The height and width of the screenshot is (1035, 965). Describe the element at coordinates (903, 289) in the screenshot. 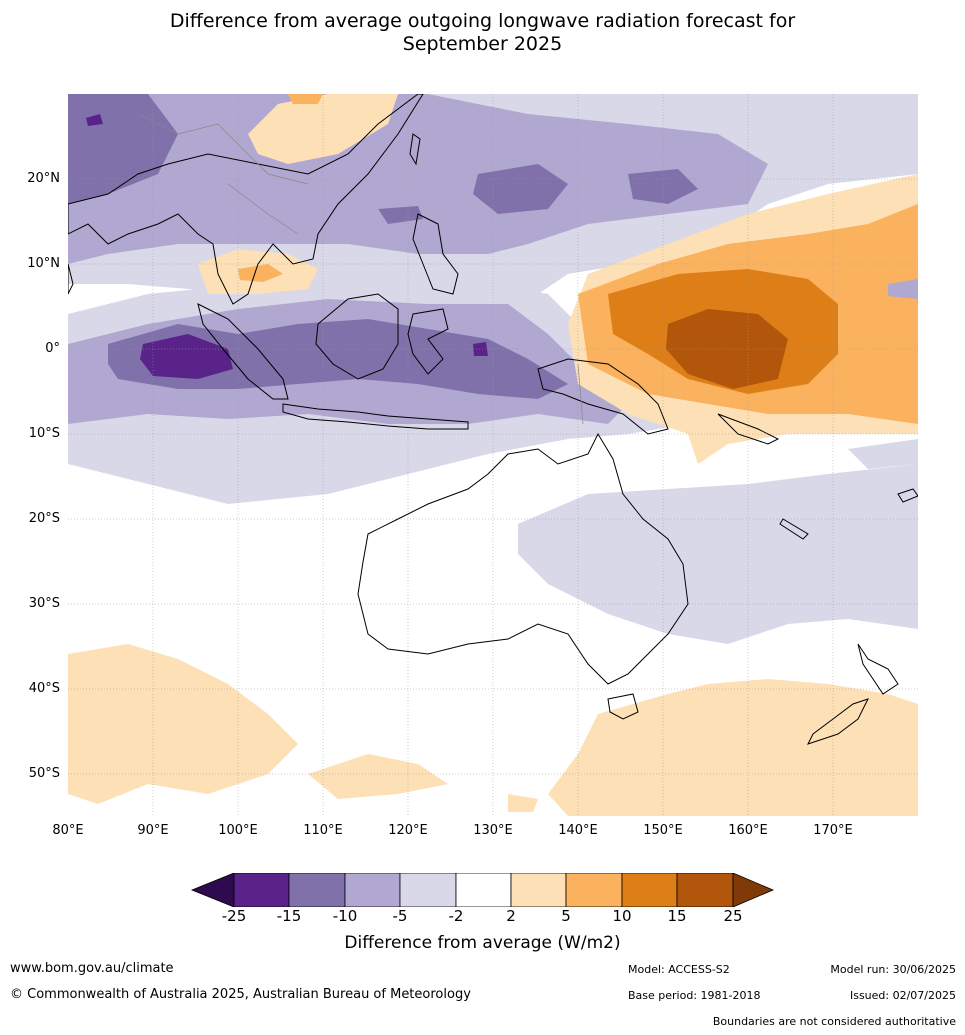

I see `anomaly-region-purple-pacific` at that location.